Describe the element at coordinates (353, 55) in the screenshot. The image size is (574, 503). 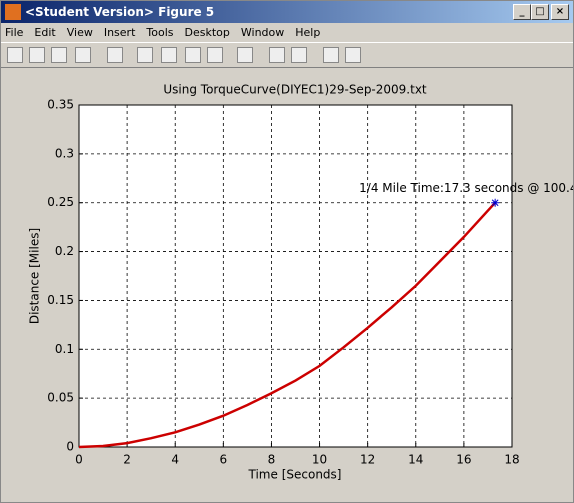
I see `show-tools-button` at that location.